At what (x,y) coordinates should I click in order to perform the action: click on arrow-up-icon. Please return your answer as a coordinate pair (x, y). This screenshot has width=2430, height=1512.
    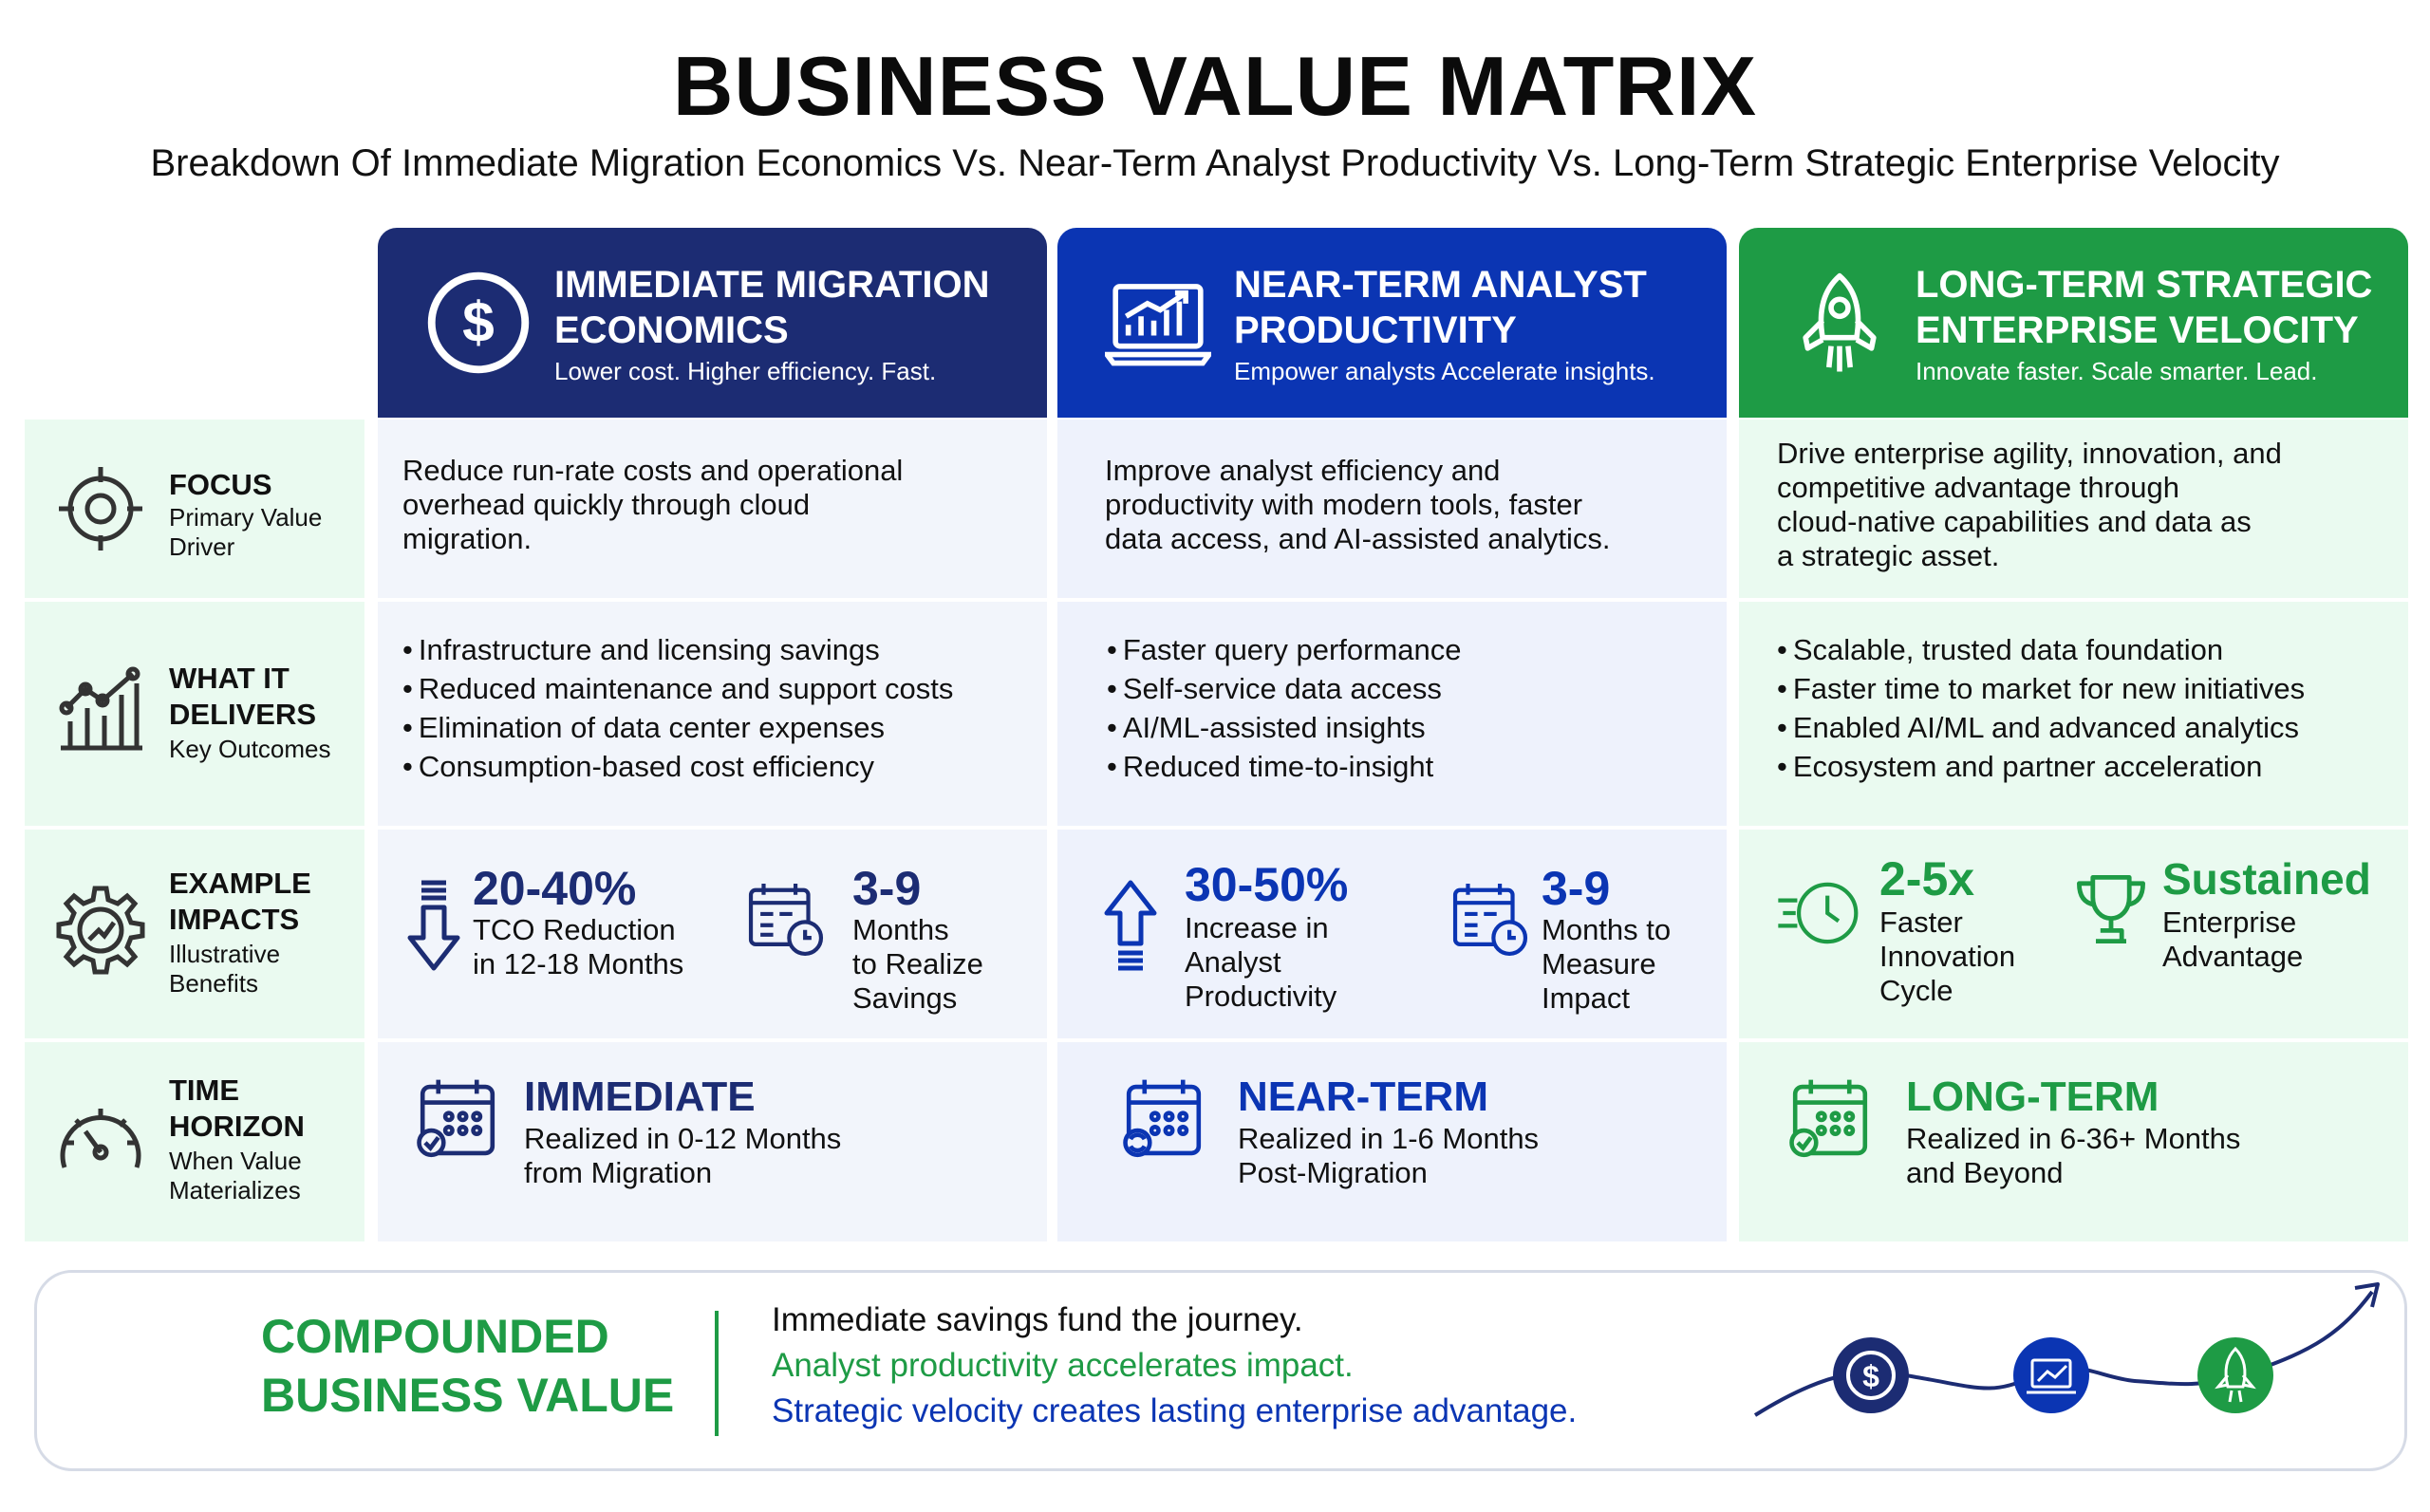
    Looking at the image, I should click on (1130, 926).